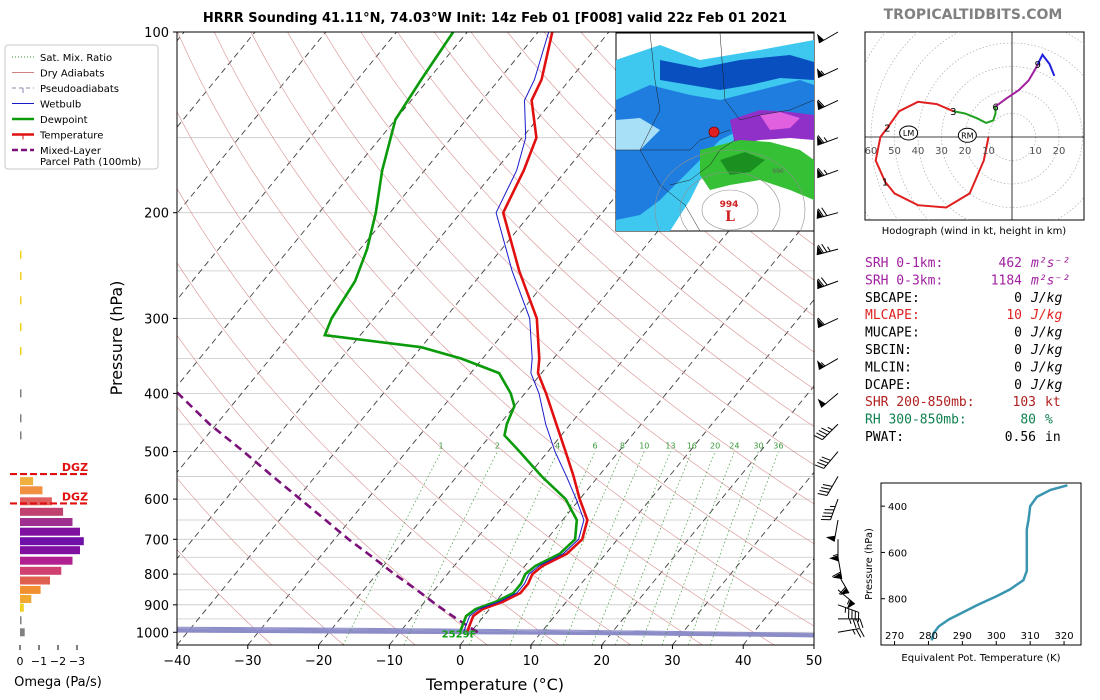 The width and height of the screenshot is (1100, 700). What do you see at coordinates (888, 385) in the screenshot?
I see `index-label: DCAPE:` at bounding box center [888, 385].